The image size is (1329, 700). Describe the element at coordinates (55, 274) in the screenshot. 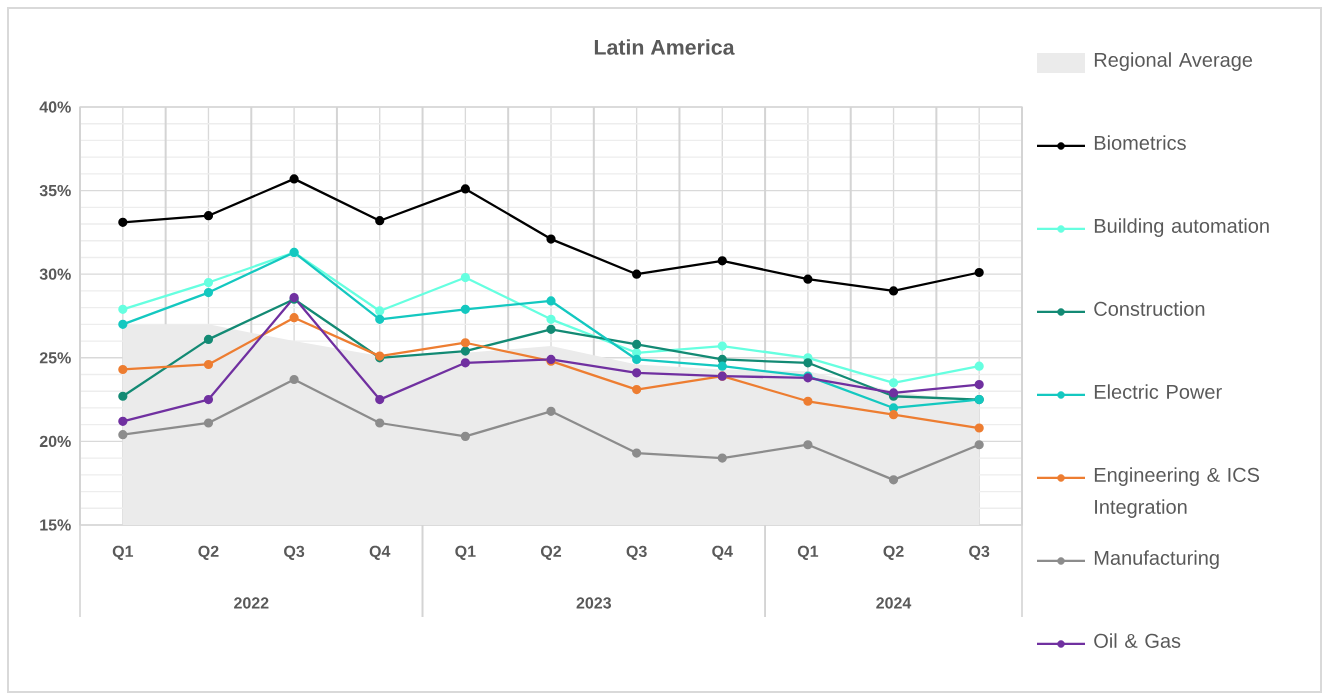

I see `y-tick-label: 30%` at that location.